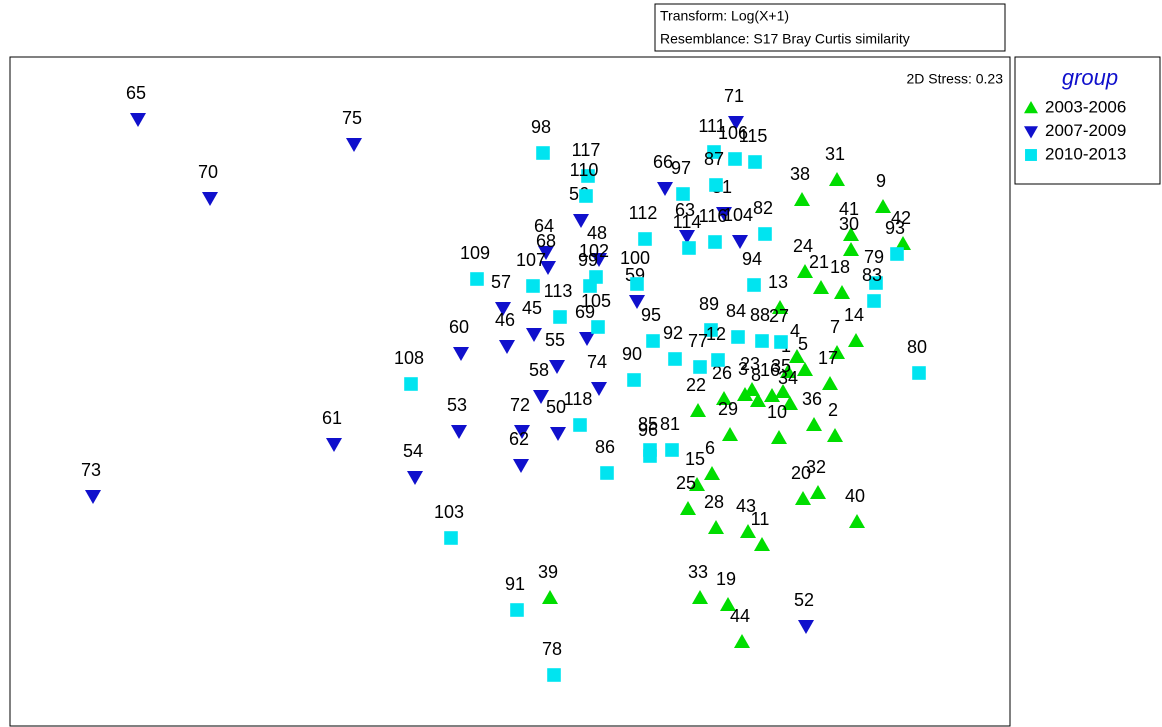 This screenshot has width=1162, height=727. Describe the element at coordinates (874, 257) in the screenshot. I see `point-label: 79` at that location.